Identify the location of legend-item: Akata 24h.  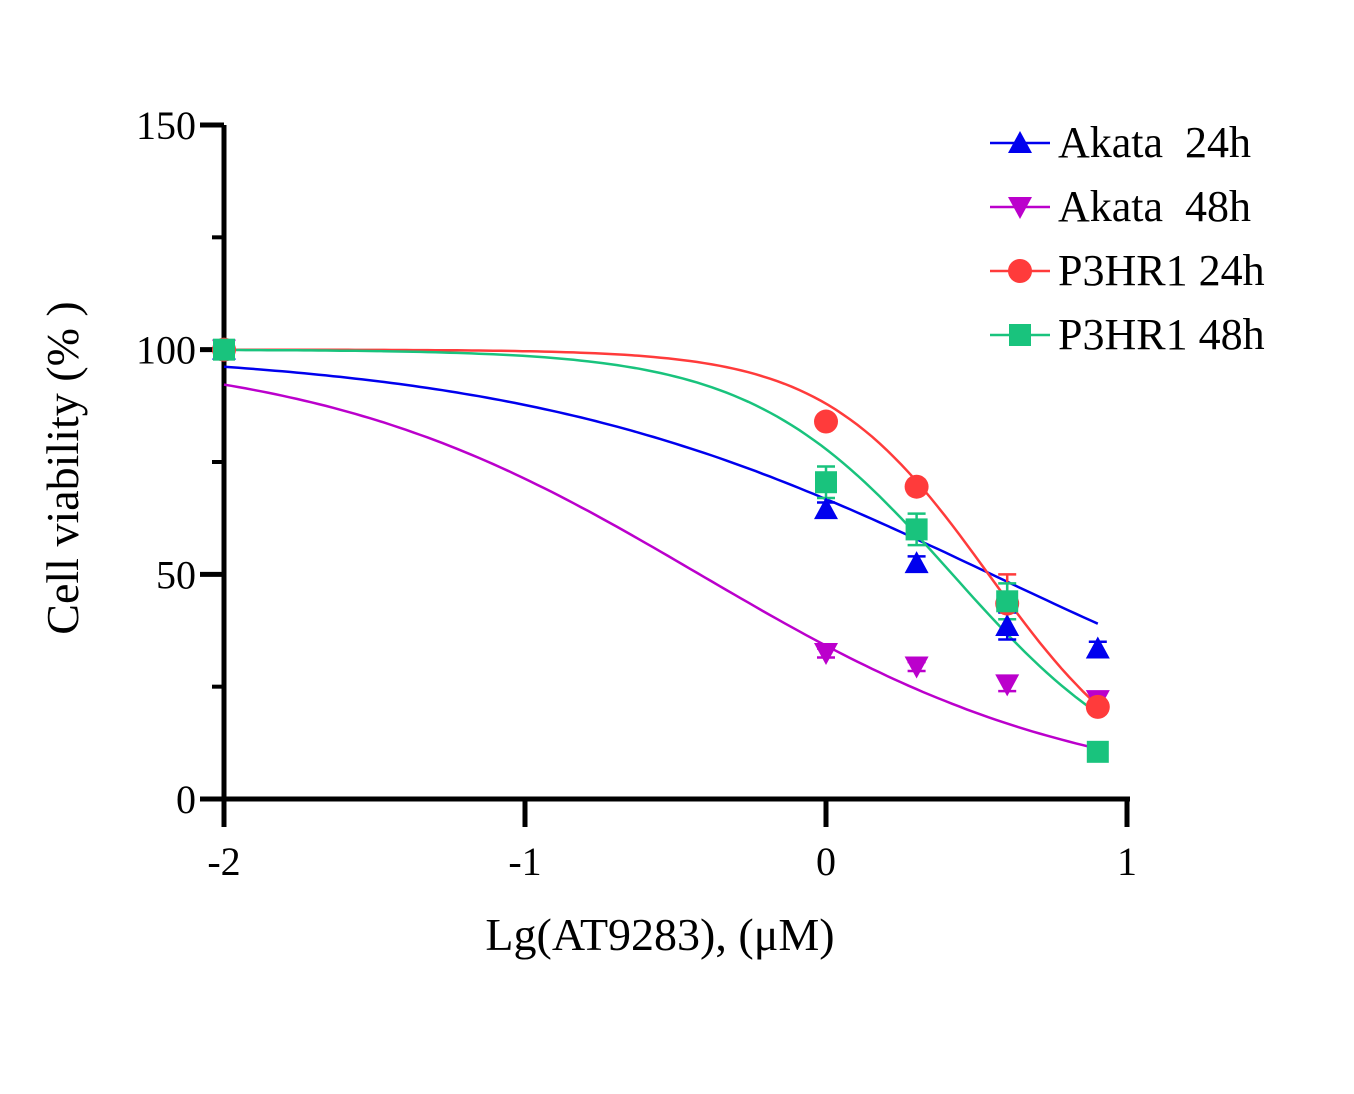
(1120, 142).